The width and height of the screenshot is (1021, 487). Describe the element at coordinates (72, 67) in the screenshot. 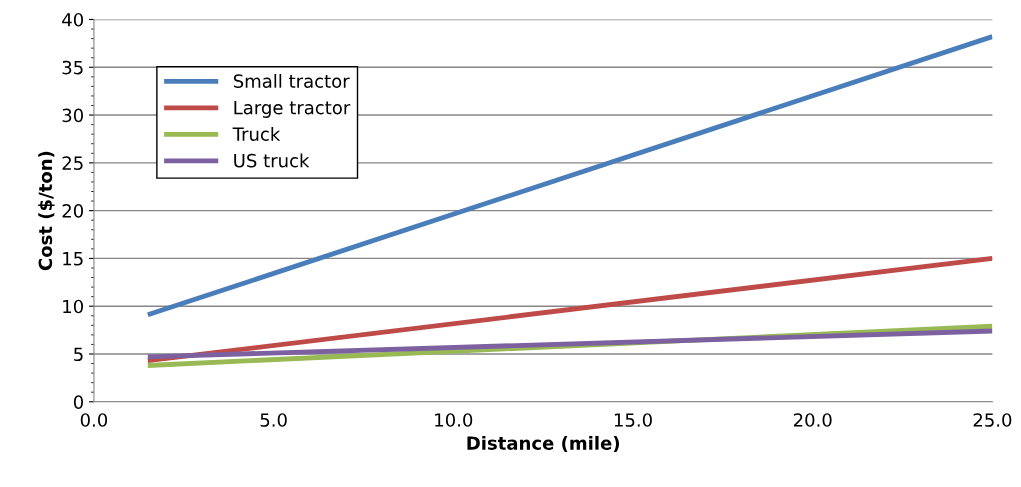

I see `y-tick-label: 35` at that location.